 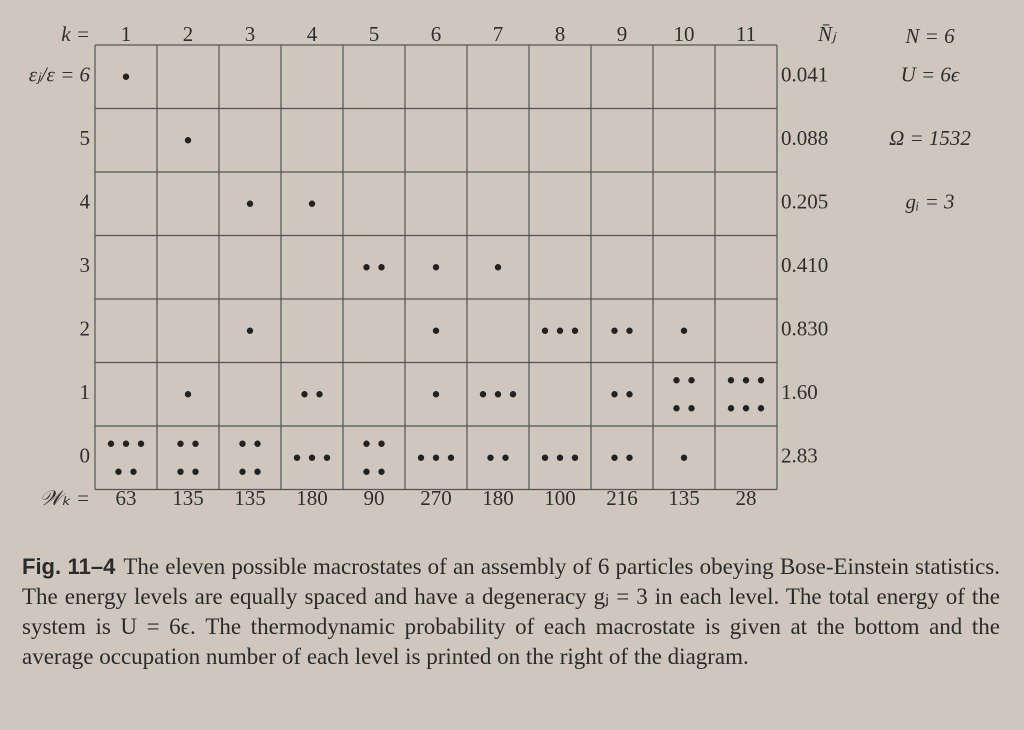 What do you see at coordinates (931, 75) in the screenshot?
I see `side-note: U = 6ϵ` at bounding box center [931, 75].